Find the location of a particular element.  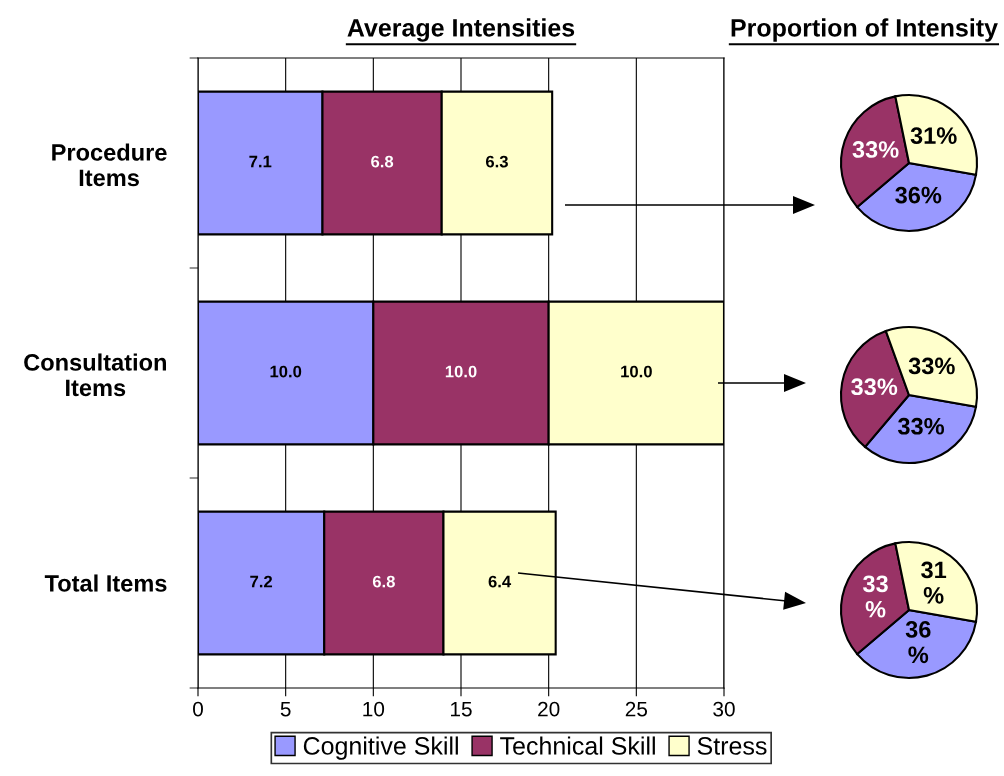

legend-label: Stress is located at coordinates (732, 746).